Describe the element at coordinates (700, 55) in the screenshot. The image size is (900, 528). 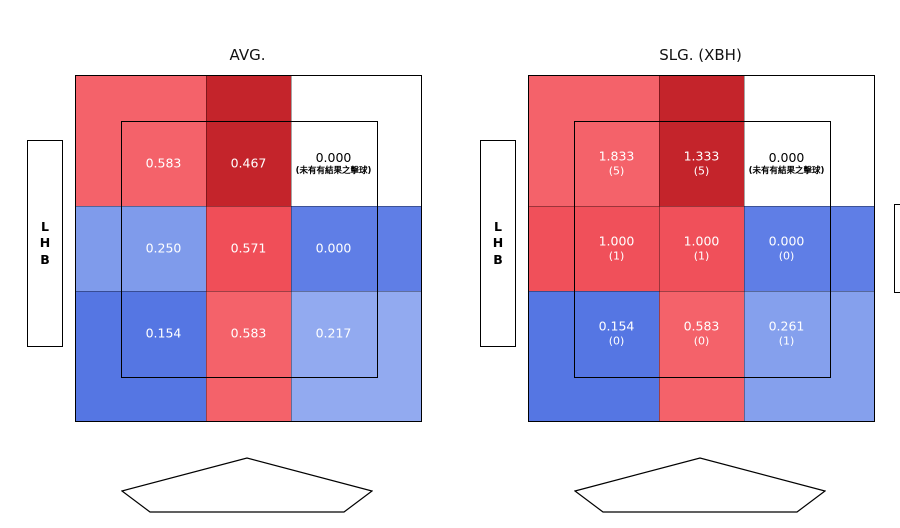
I see `chart-title: SLG. (XBH)` at that location.